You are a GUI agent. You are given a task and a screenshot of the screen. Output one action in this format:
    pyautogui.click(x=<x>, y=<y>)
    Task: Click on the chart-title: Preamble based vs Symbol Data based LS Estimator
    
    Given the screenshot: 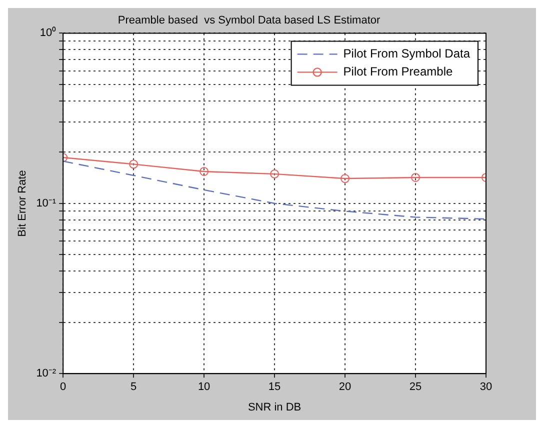 What is the action you would take?
    pyautogui.click(x=249, y=20)
    